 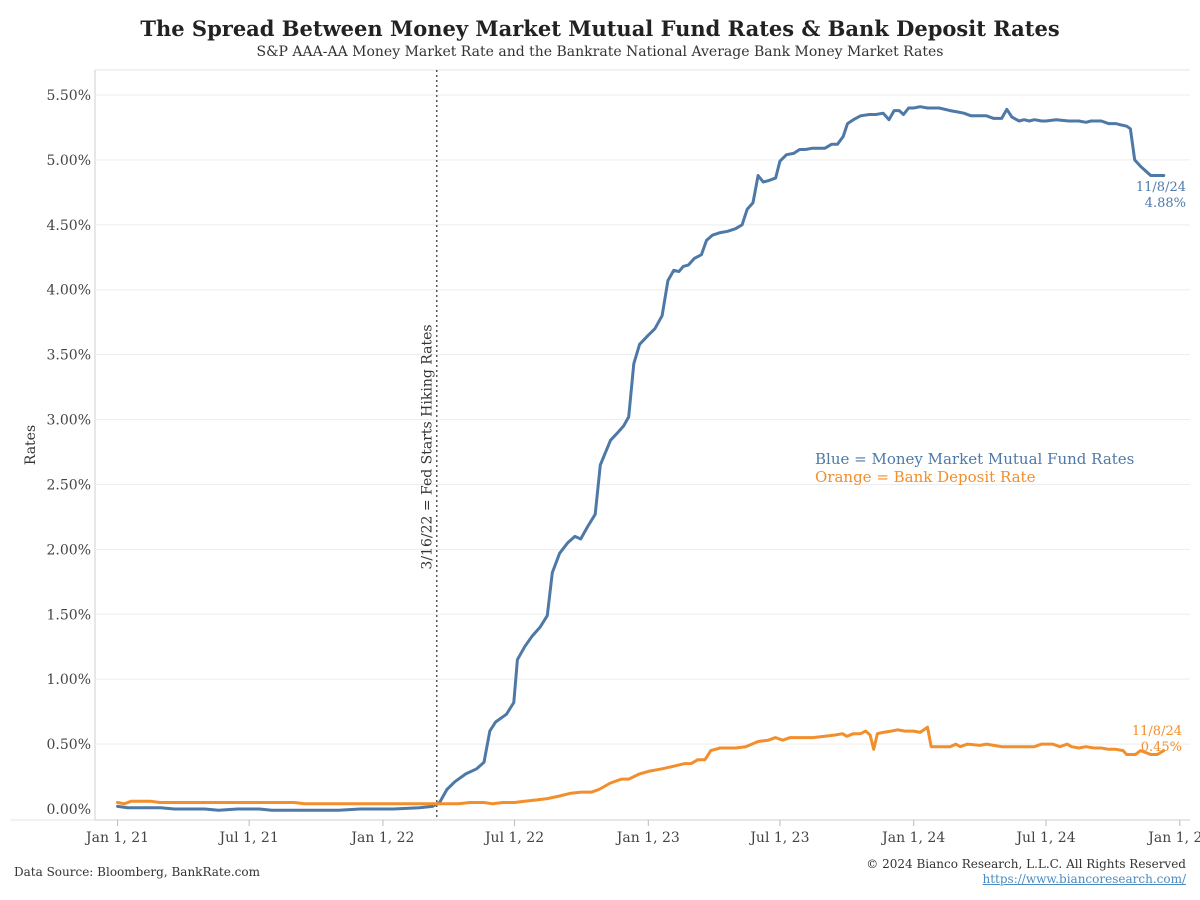 I want to click on y-tick-label: 5.00%, so click(x=69, y=161).